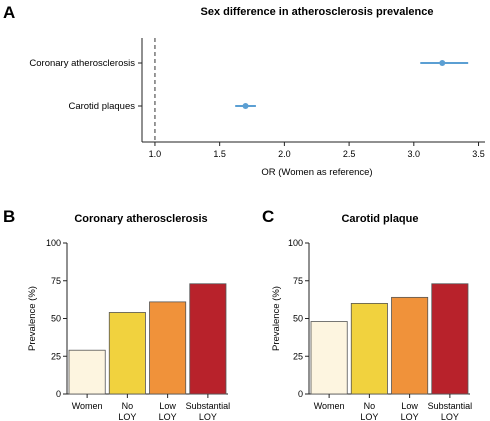 This screenshot has height=421, width=490. Describe the element at coordinates (414, 154) in the screenshot. I see `x-tick-label: 3.0` at that location.